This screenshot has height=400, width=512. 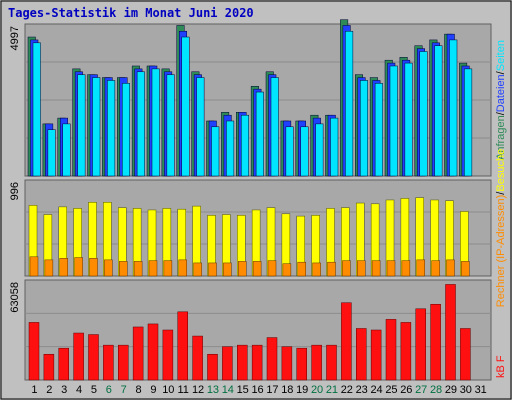 What do you see at coordinates (182, 390) in the screenshot?
I see `x-tick-label-day-11: 11` at bounding box center [182, 390].